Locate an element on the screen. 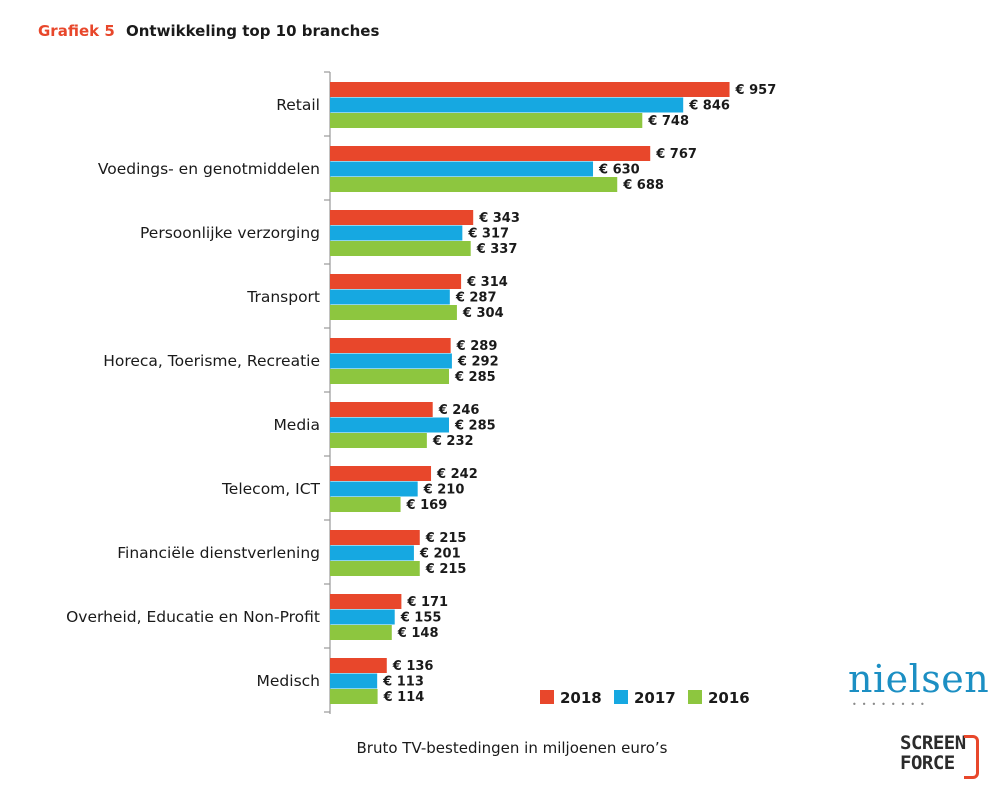 Image resolution: width=1008 pixels, height=792 pixels. data-label-2016: € 232 is located at coordinates (453, 441).